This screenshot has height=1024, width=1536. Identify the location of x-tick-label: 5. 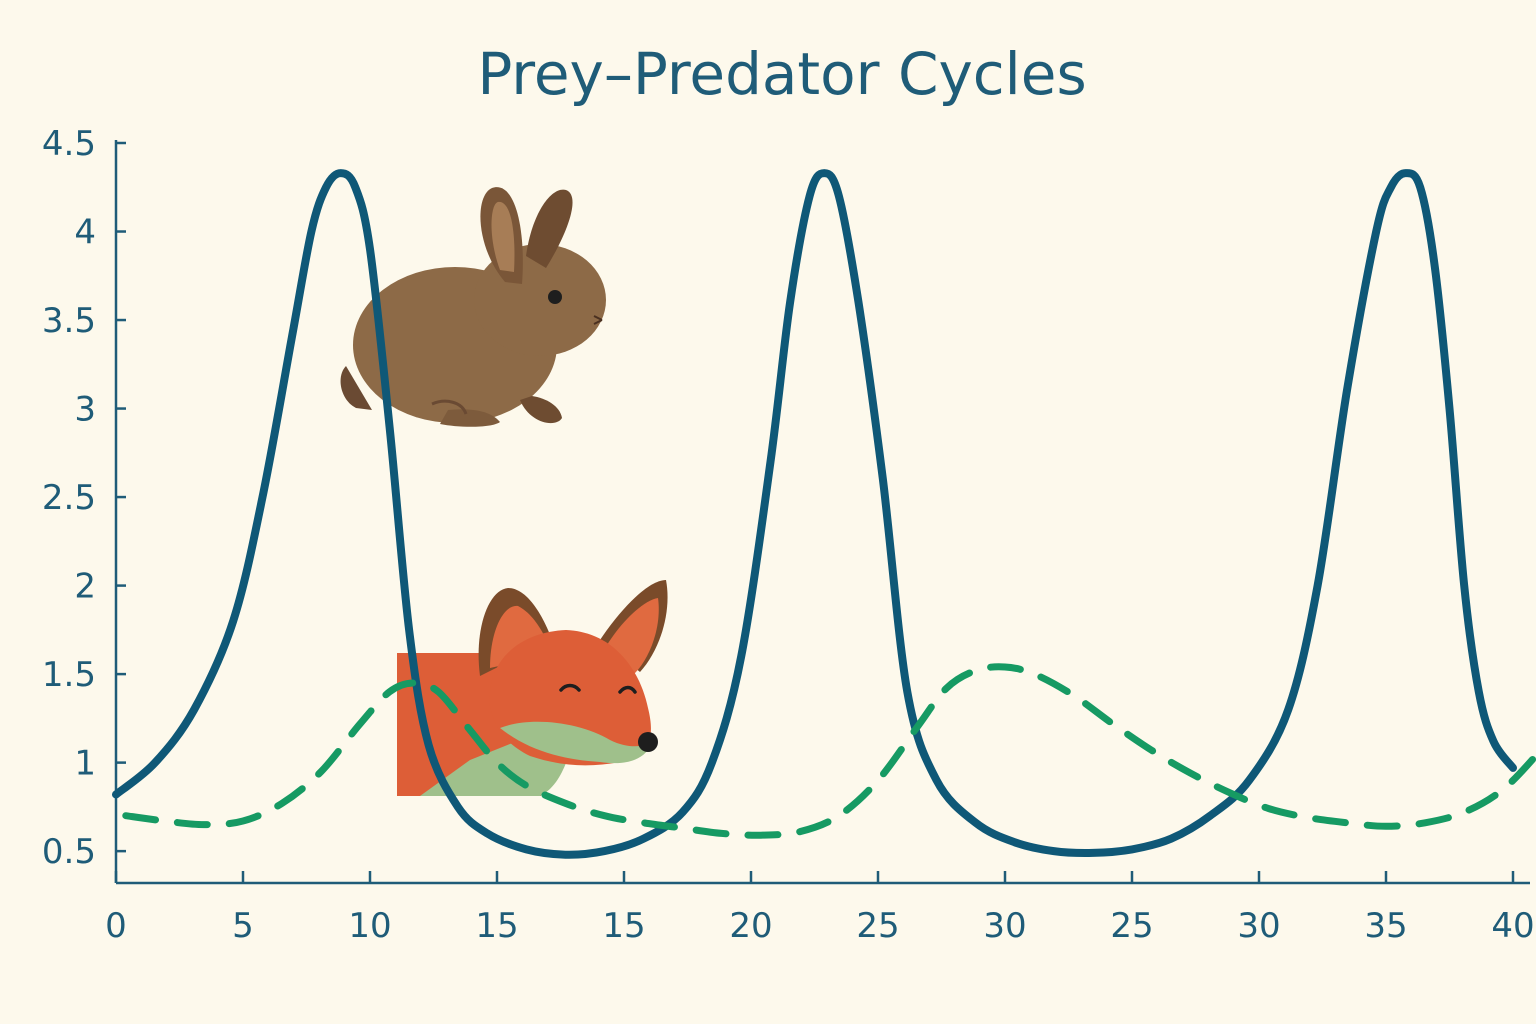
(243, 926).